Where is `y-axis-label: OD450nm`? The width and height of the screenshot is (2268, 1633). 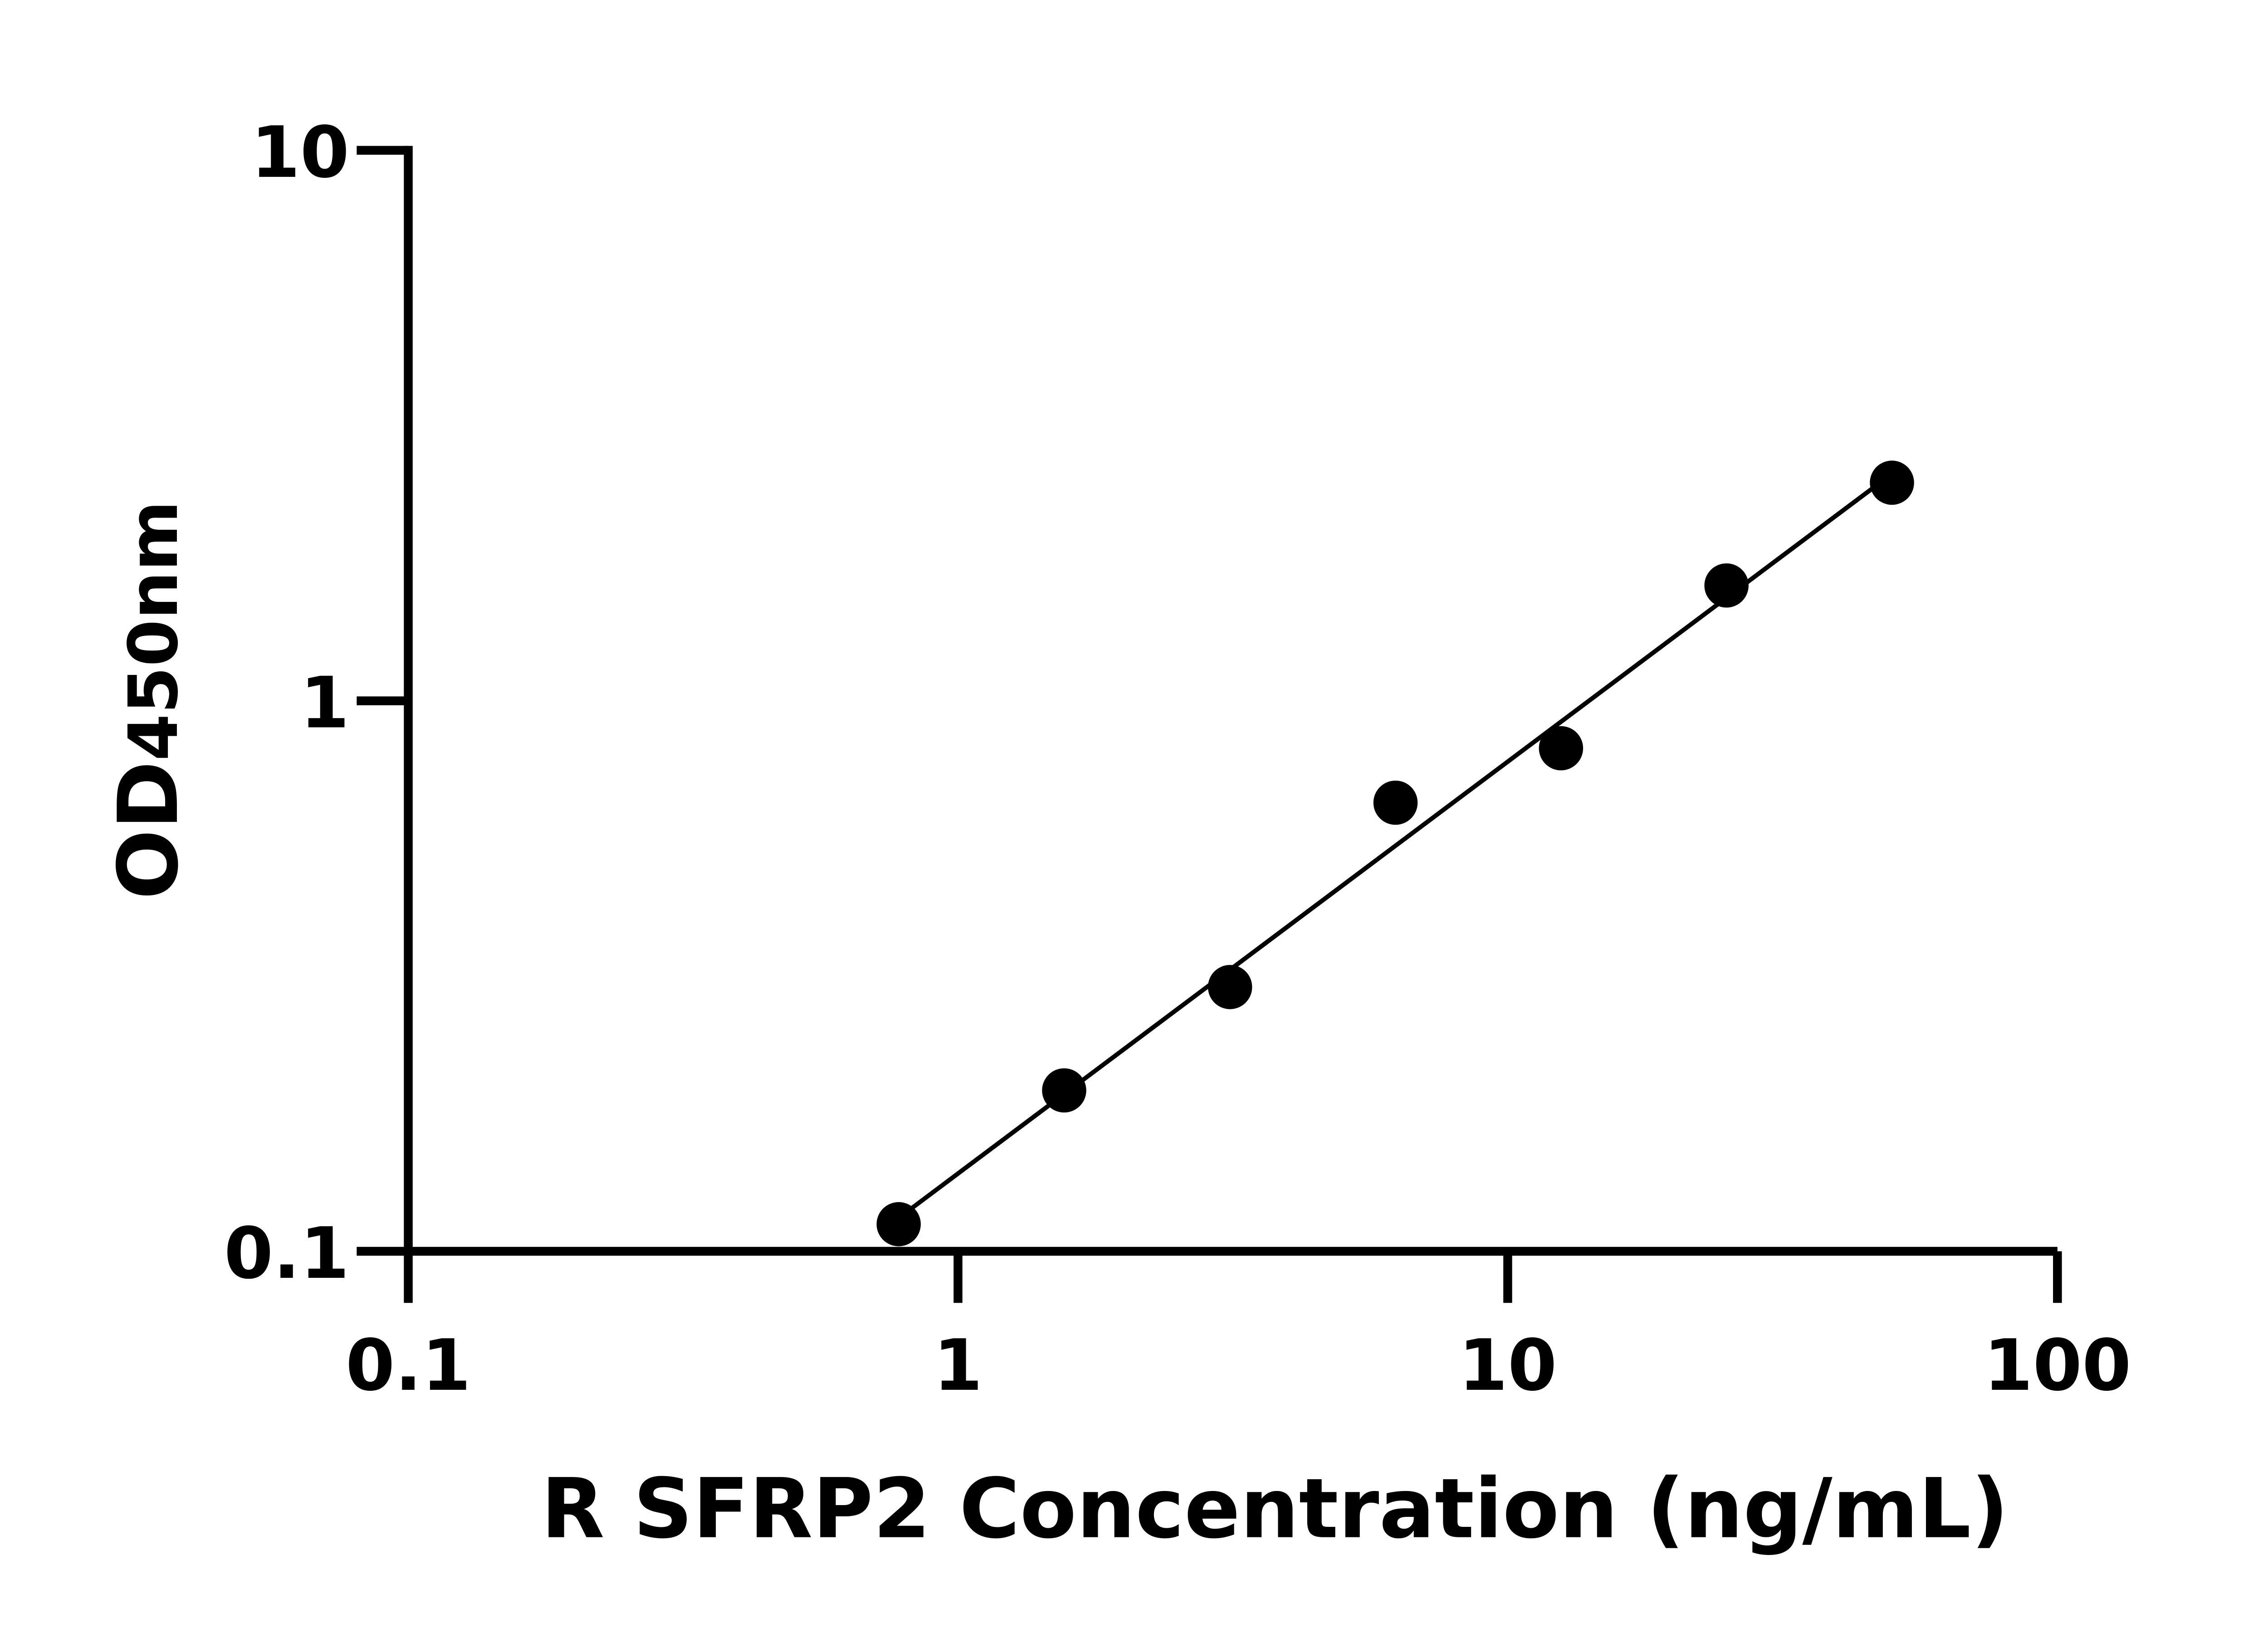 y-axis-label: OD450nm is located at coordinates (148, 700).